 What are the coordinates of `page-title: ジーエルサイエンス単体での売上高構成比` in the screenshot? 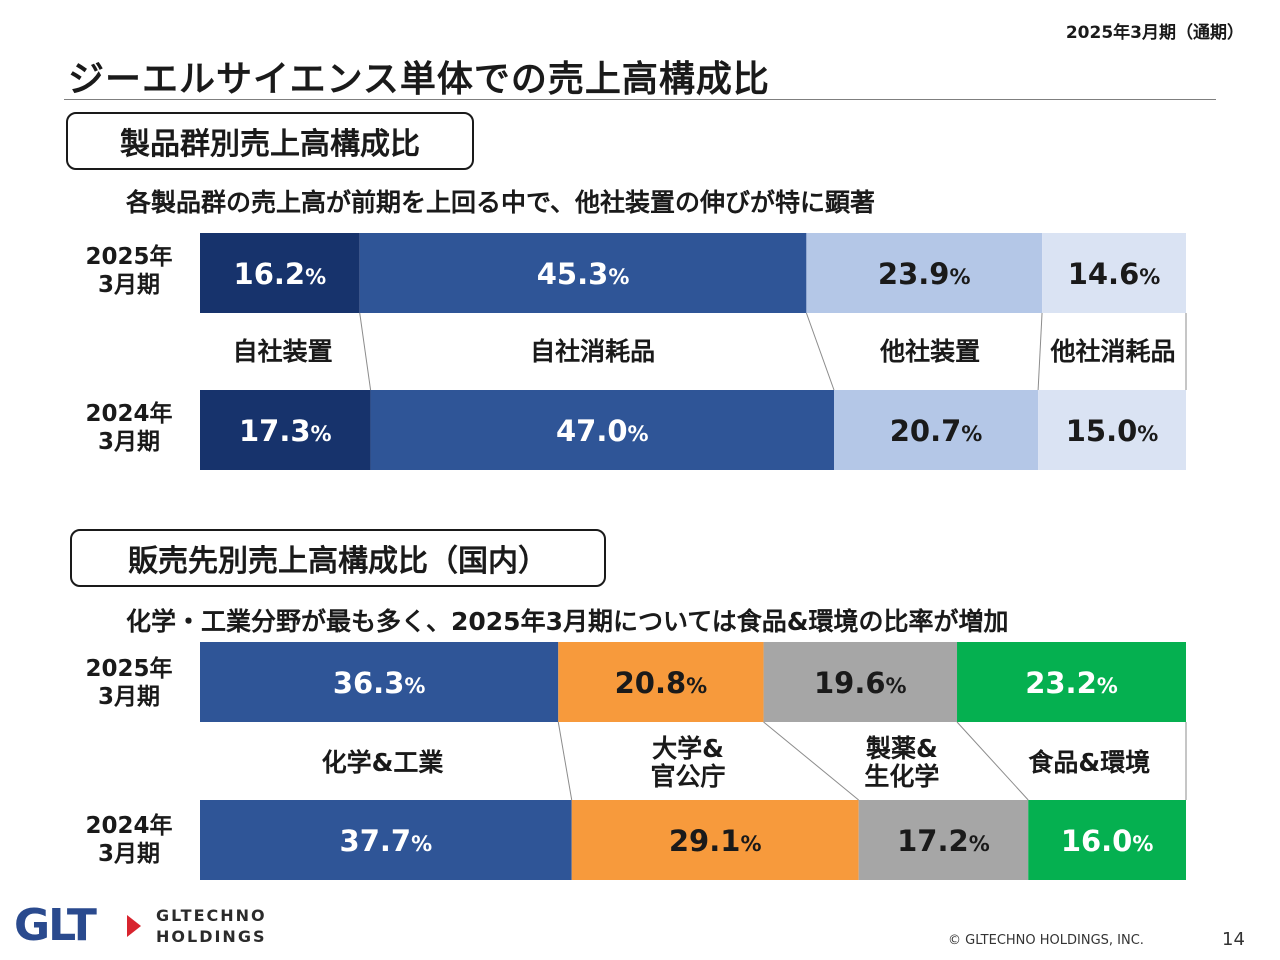 It's located at (419, 79).